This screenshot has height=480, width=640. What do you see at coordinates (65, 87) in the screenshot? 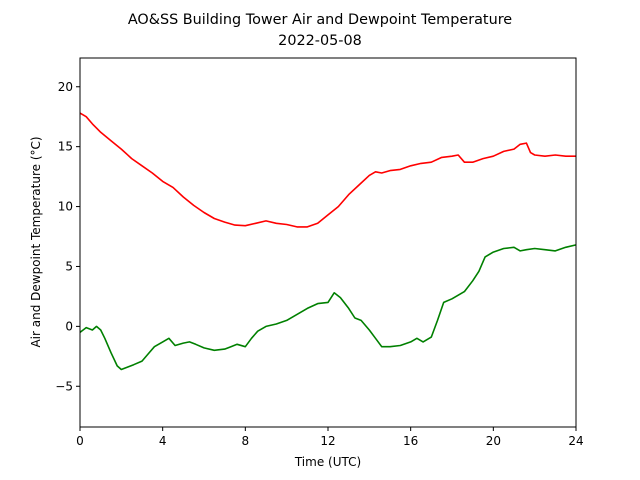
I see `y-tick-label: 20` at bounding box center [65, 87].